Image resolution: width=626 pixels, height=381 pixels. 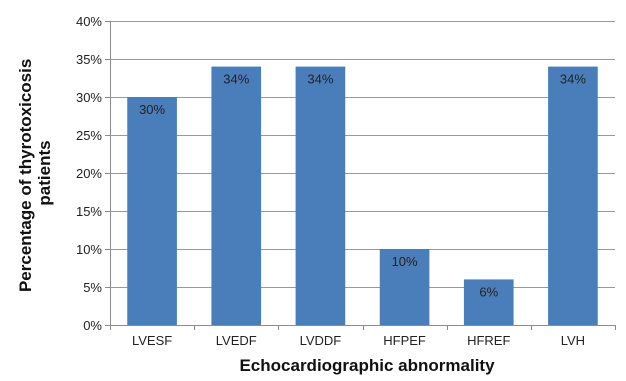 I want to click on y-axis-title-line-1: Percentage of thyrotoxicosis, so click(x=25, y=175).